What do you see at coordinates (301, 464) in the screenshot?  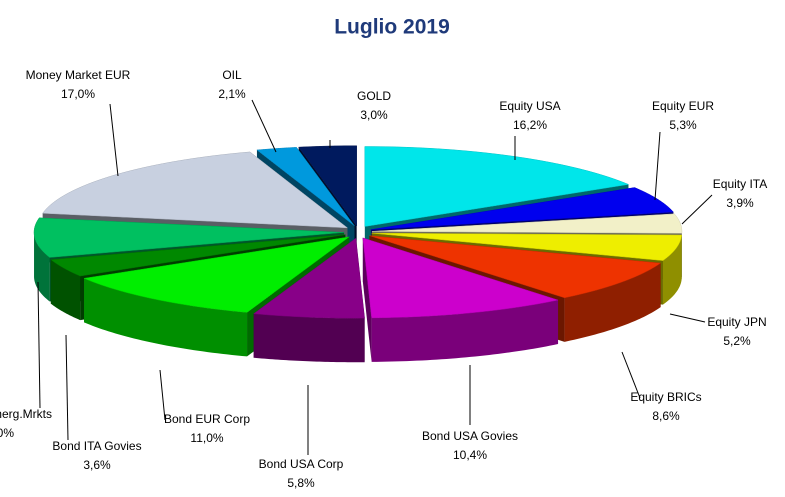 I see `data-label-name: Bond USA Corp` at bounding box center [301, 464].